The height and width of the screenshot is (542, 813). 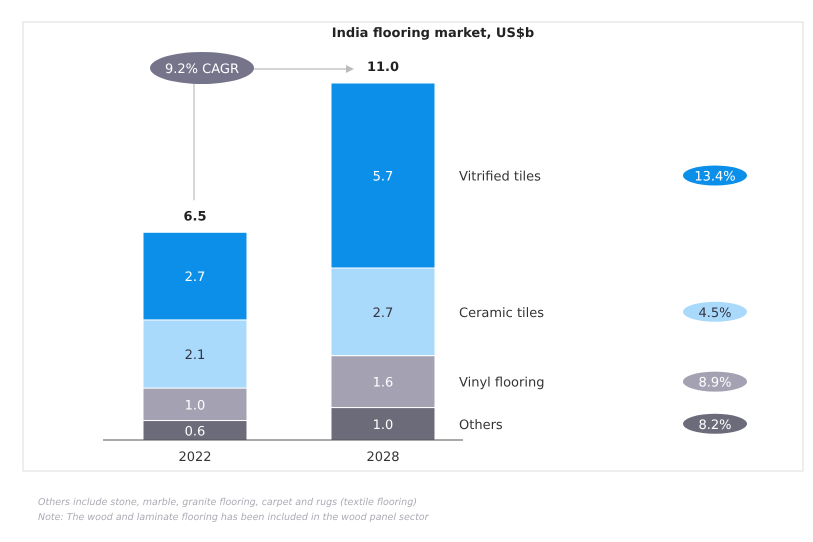 I want to click on series-label: Ceramic tiles, so click(x=501, y=313).